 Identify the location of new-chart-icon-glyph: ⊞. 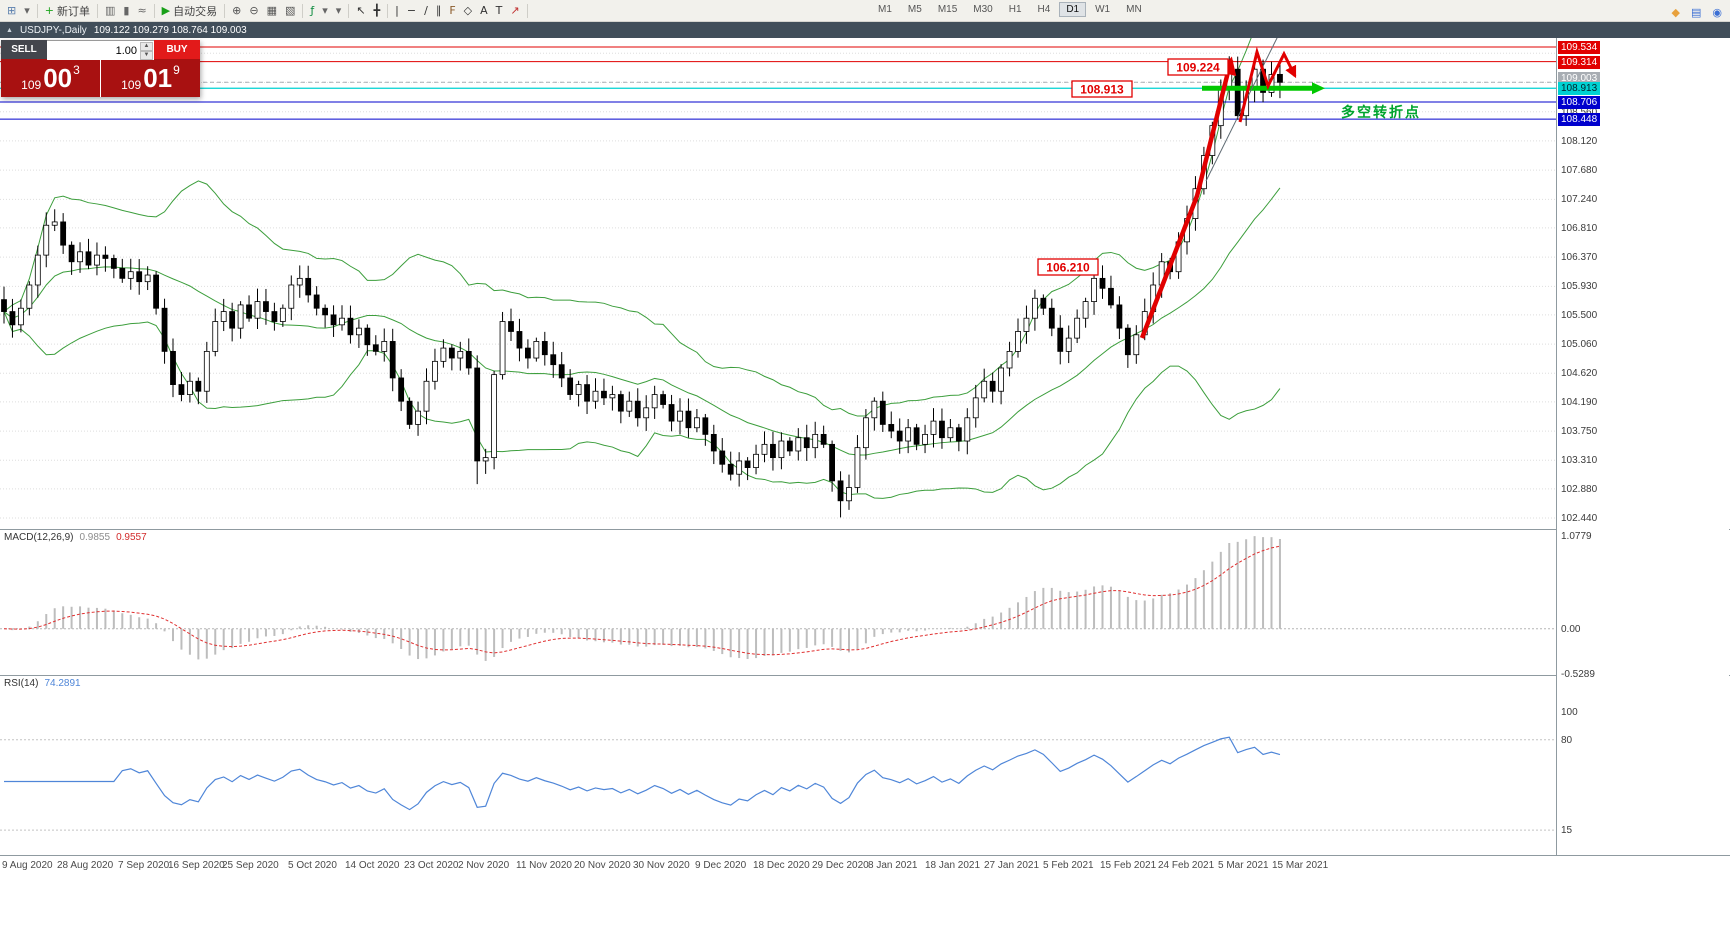
(12, 10).